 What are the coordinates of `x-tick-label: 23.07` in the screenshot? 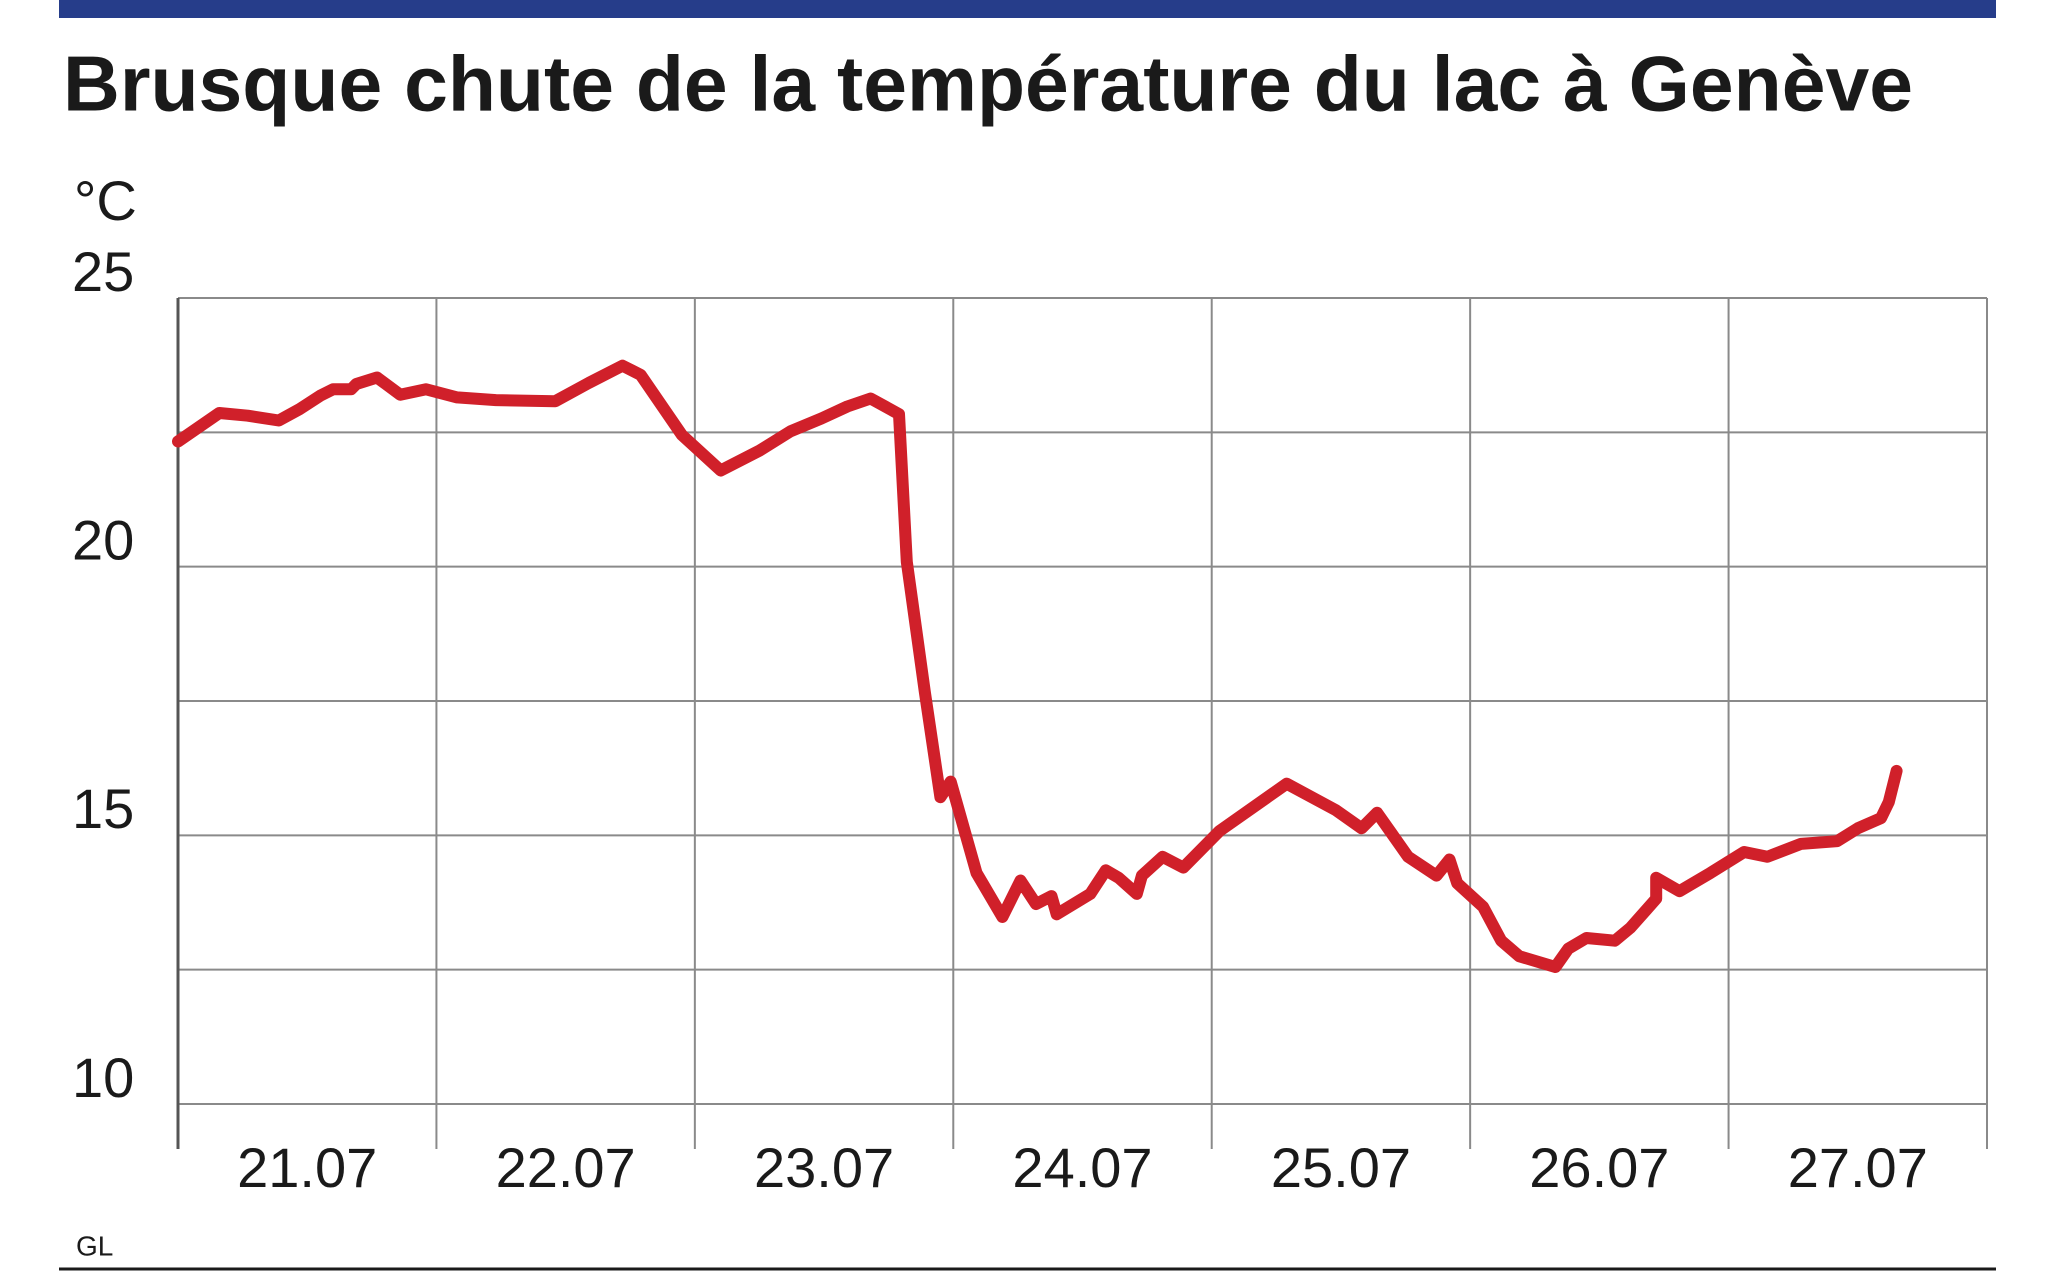 It's located at (824, 1167).